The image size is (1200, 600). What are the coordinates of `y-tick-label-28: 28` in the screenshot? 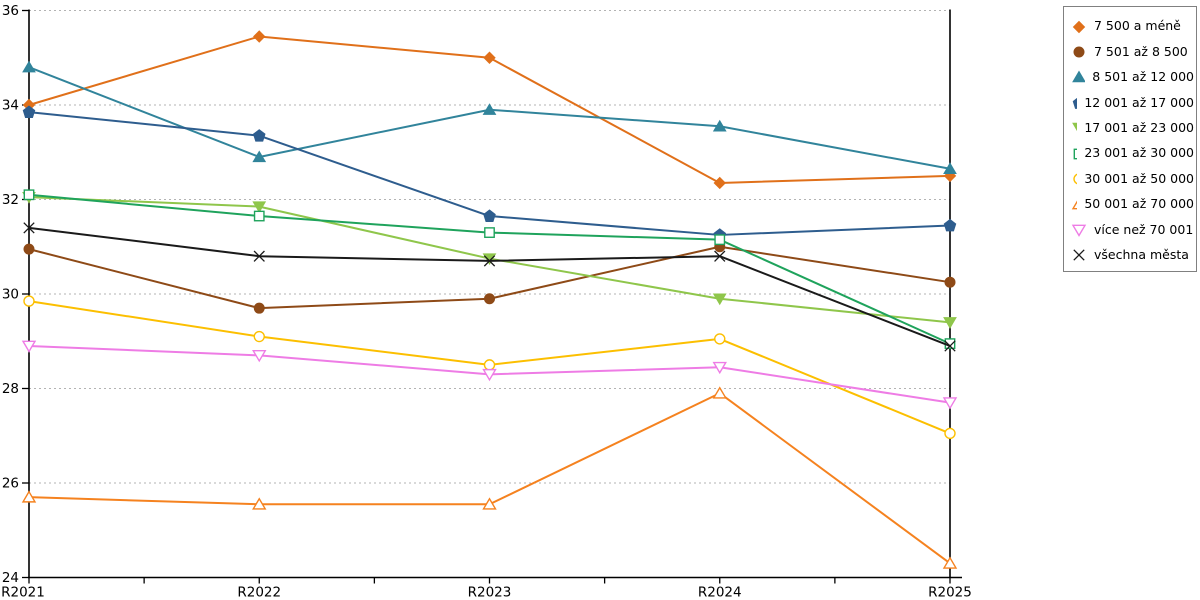 It's located at (10, 389).